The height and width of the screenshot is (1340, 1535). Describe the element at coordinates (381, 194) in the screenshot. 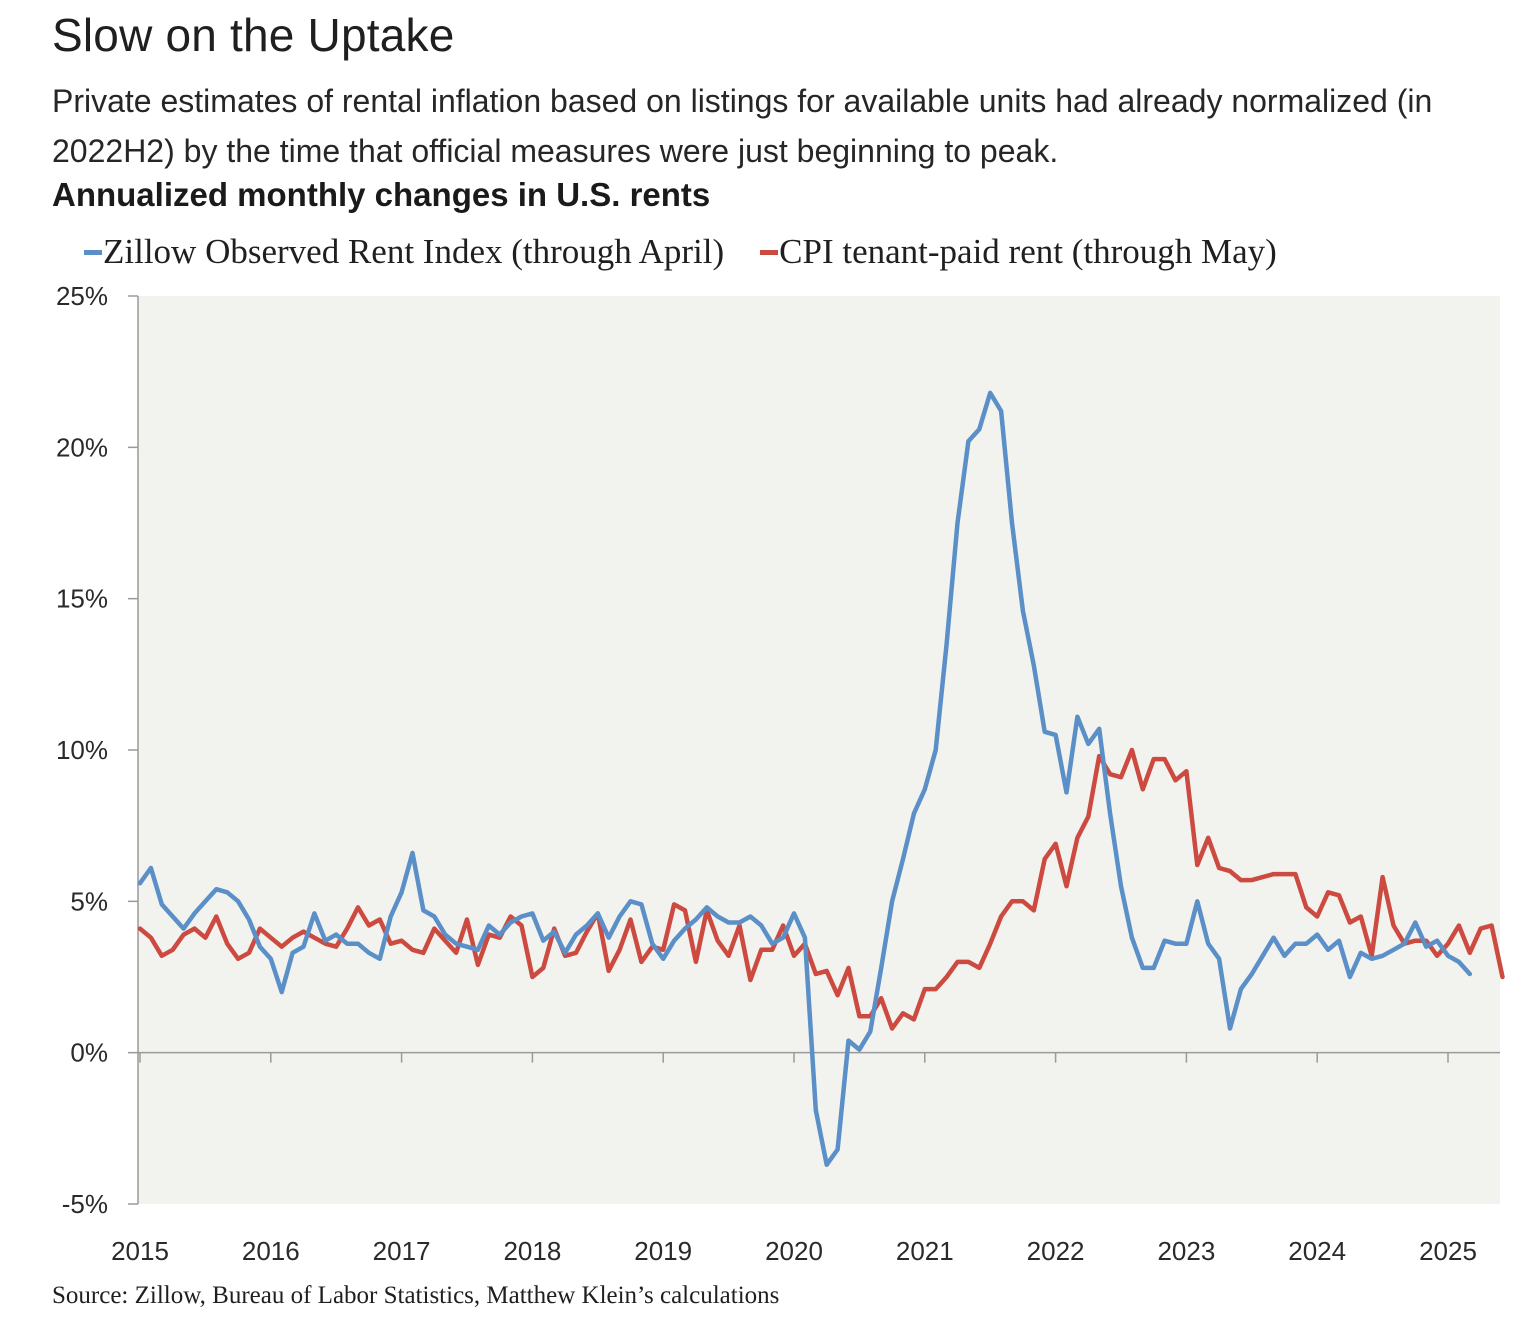

I see `chart-heading: Annualized monthly changes in U.S. rents` at that location.